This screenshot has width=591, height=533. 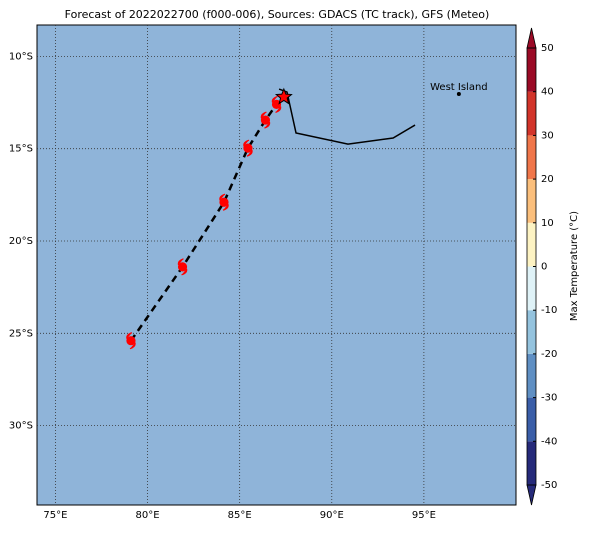 I want to click on colorbar-tick-label: 50, so click(x=547, y=48).